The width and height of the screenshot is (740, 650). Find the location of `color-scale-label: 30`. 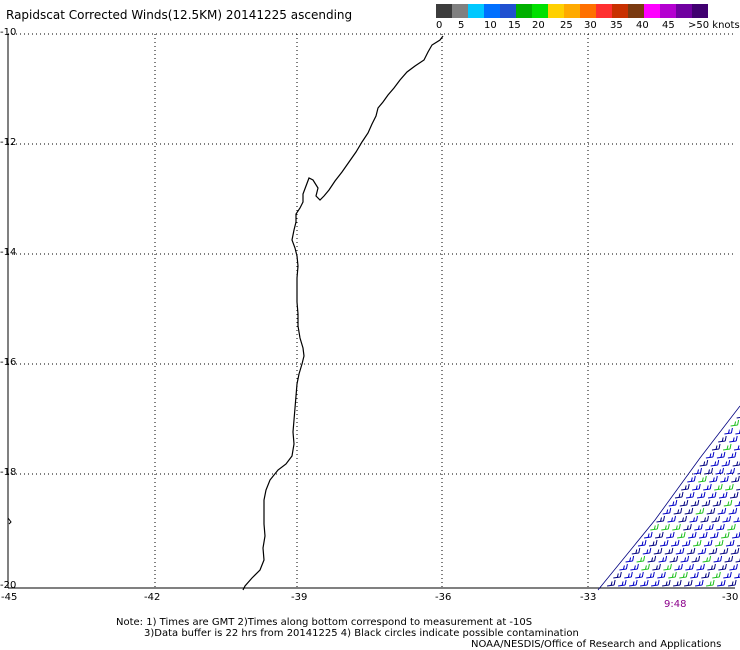

color-scale-label: 30 is located at coordinates (590, 25).